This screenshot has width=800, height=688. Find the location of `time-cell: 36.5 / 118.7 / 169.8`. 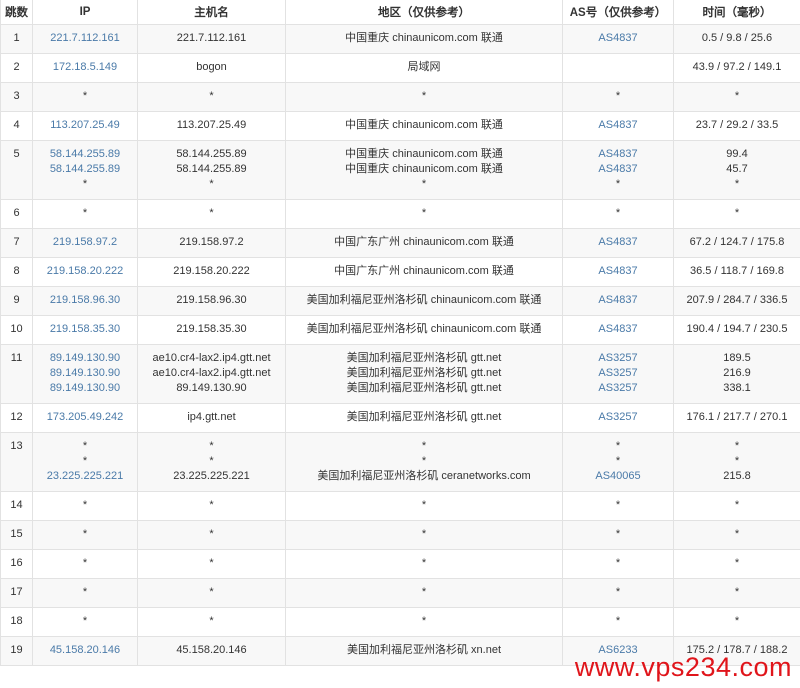

time-cell: 36.5 / 118.7 / 169.8 is located at coordinates (736, 272).